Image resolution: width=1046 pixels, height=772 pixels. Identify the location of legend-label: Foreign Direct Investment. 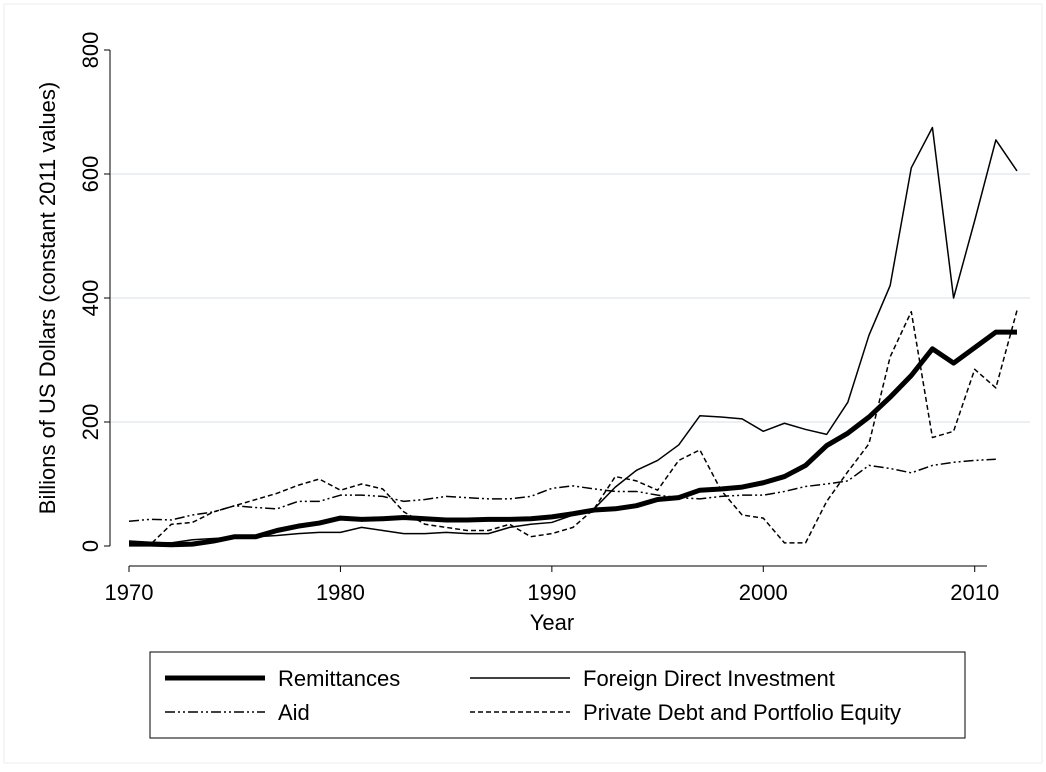
(709, 678).